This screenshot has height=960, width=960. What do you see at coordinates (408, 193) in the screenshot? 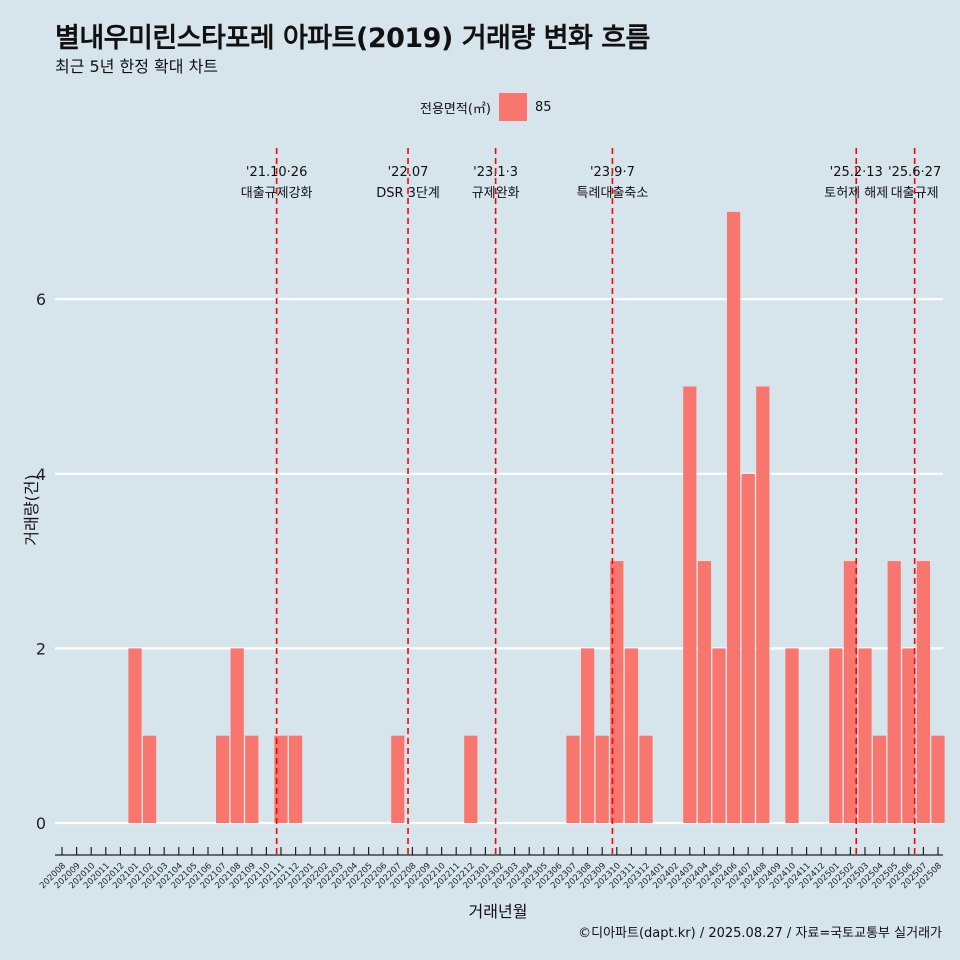
I see `annotation-label: DSR 3단계` at bounding box center [408, 193].